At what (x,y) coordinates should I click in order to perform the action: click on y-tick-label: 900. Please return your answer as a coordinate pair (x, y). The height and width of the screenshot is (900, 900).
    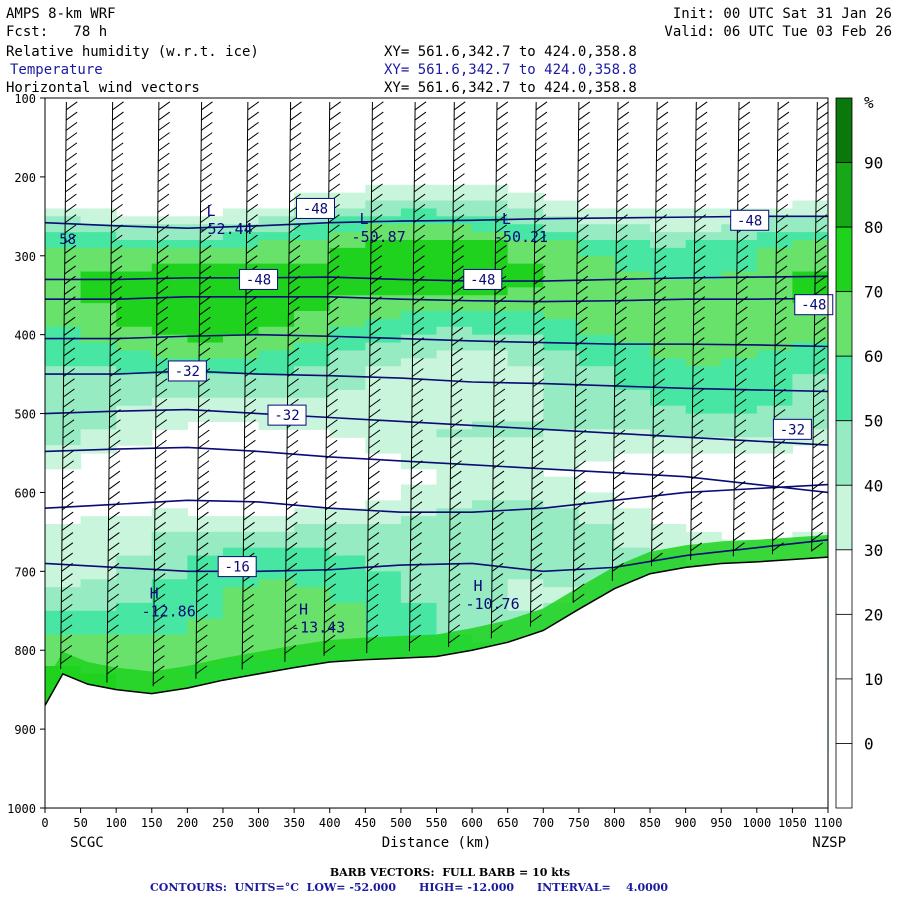
    Looking at the image, I should click on (25, 730).